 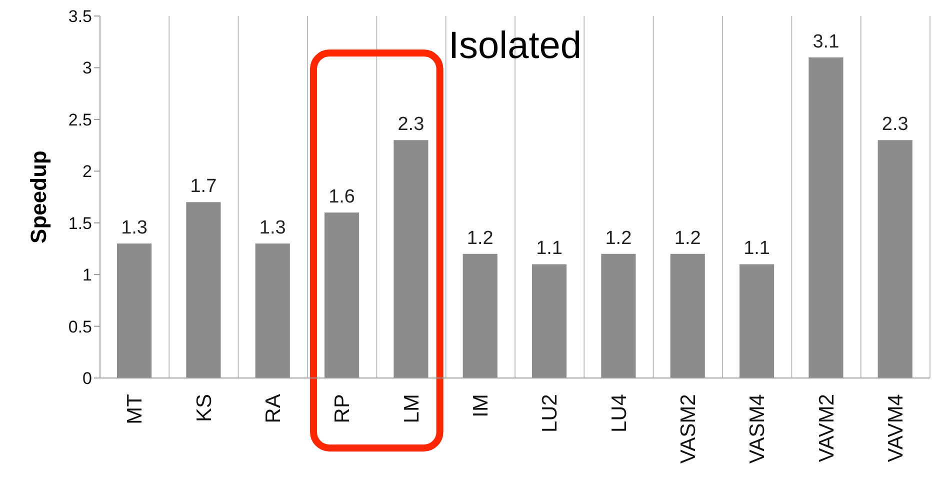 I want to click on chart-title: Isolated, so click(x=515, y=46).